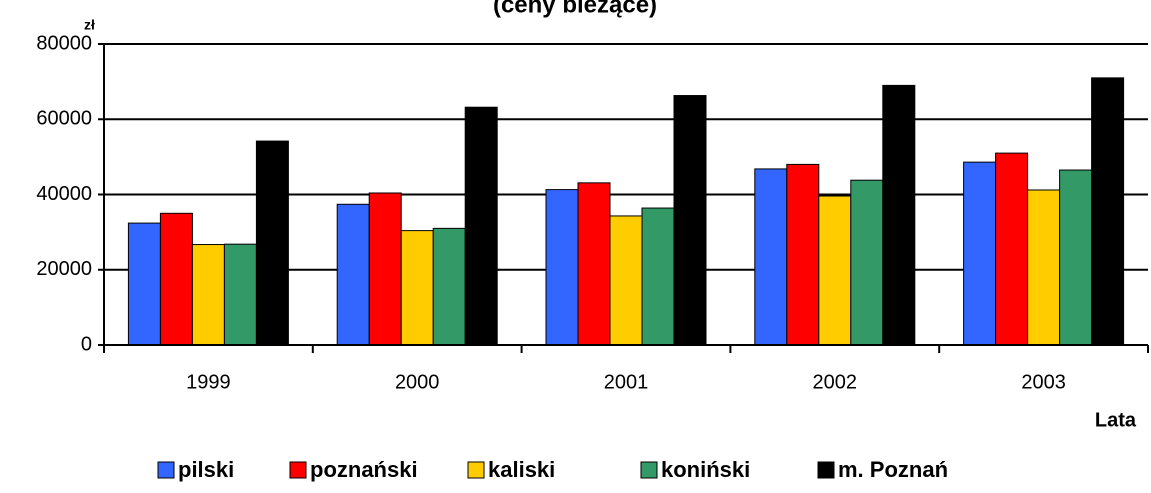 The width and height of the screenshot is (1151, 493). Describe the element at coordinates (521, 469) in the screenshot. I see `legend-label: kaliski` at that location.